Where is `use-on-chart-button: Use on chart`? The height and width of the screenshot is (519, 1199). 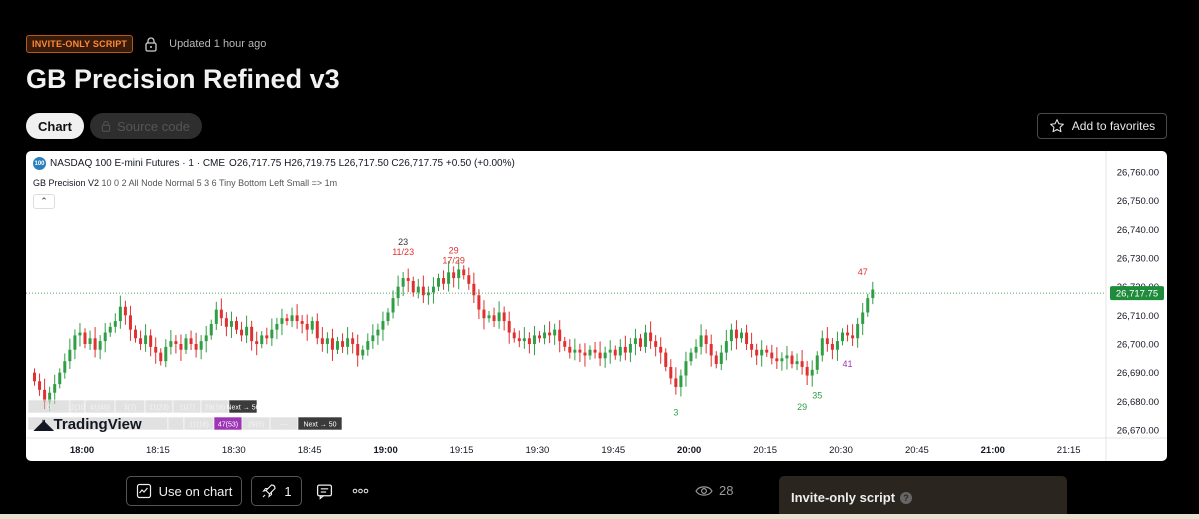
use-on-chart-button: Use on chart is located at coordinates (184, 491).